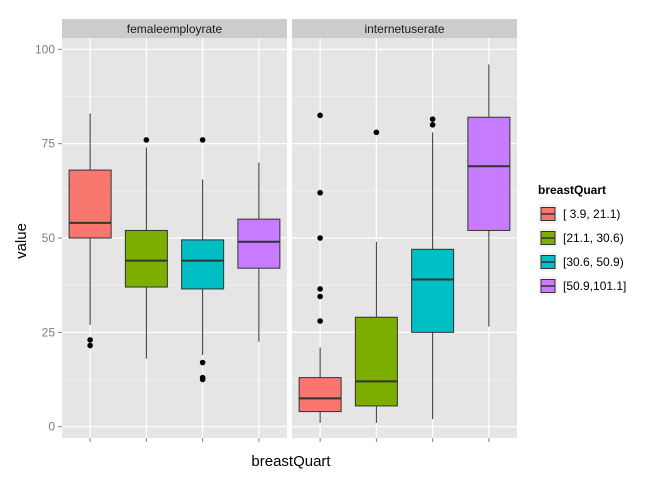 The width and height of the screenshot is (672, 480). I want to click on panel-strip-label: femaleemployrate, so click(175, 29).